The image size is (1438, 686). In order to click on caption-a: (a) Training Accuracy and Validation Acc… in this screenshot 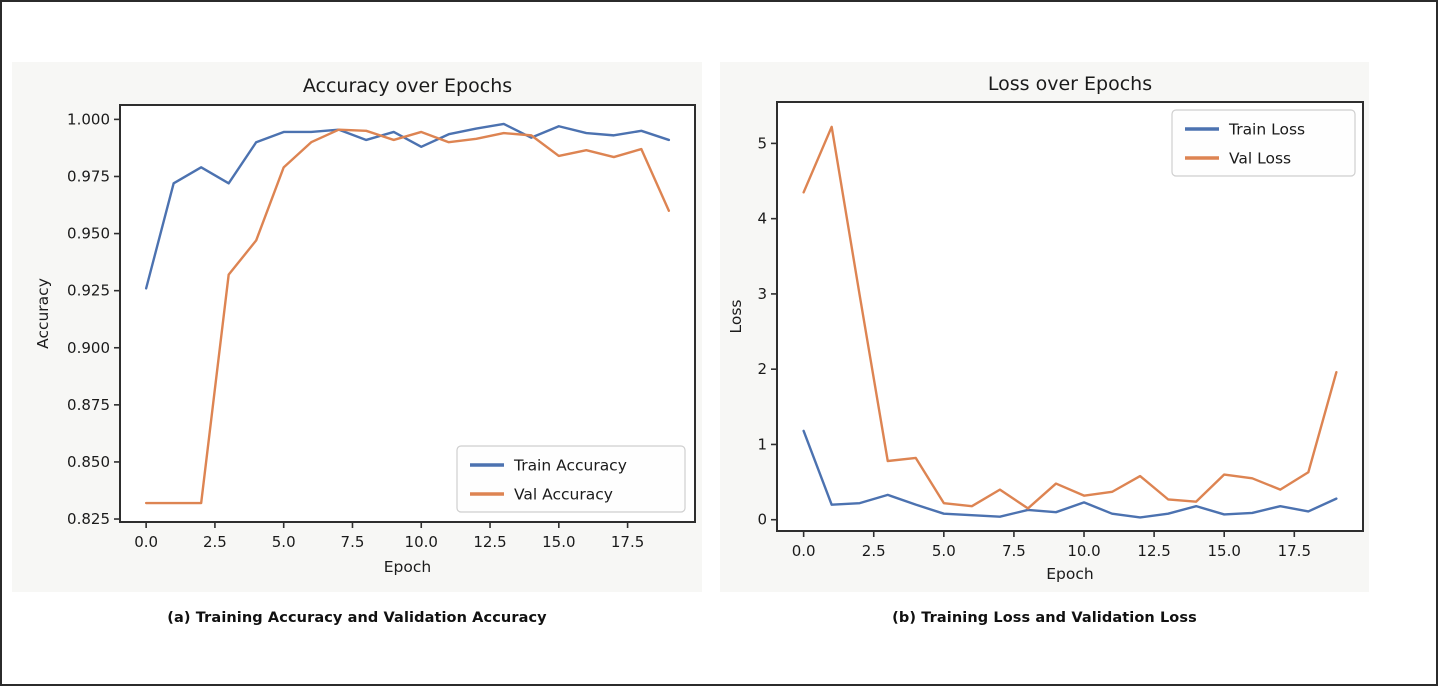, I will do `click(357, 618)`.